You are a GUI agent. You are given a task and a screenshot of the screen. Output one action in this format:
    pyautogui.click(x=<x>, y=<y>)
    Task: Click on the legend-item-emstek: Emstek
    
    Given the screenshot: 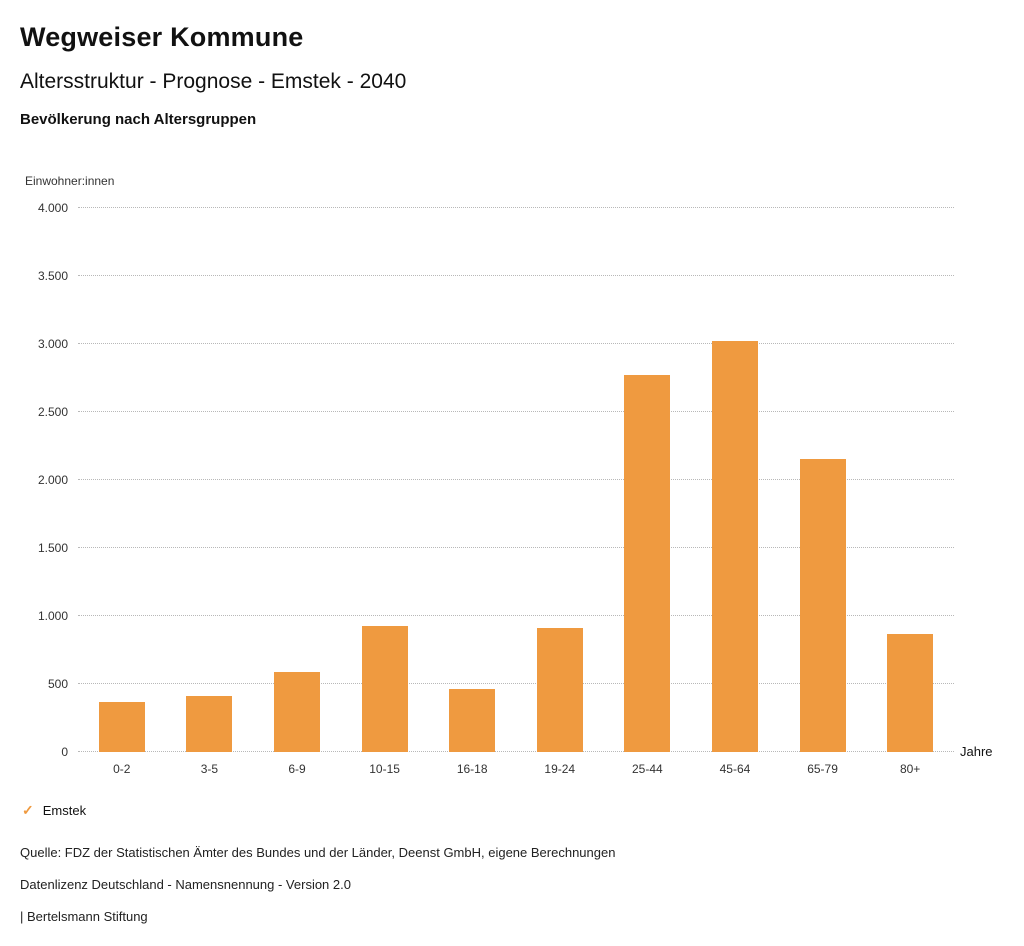 What is the action you would take?
    pyautogui.click(x=64, y=810)
    